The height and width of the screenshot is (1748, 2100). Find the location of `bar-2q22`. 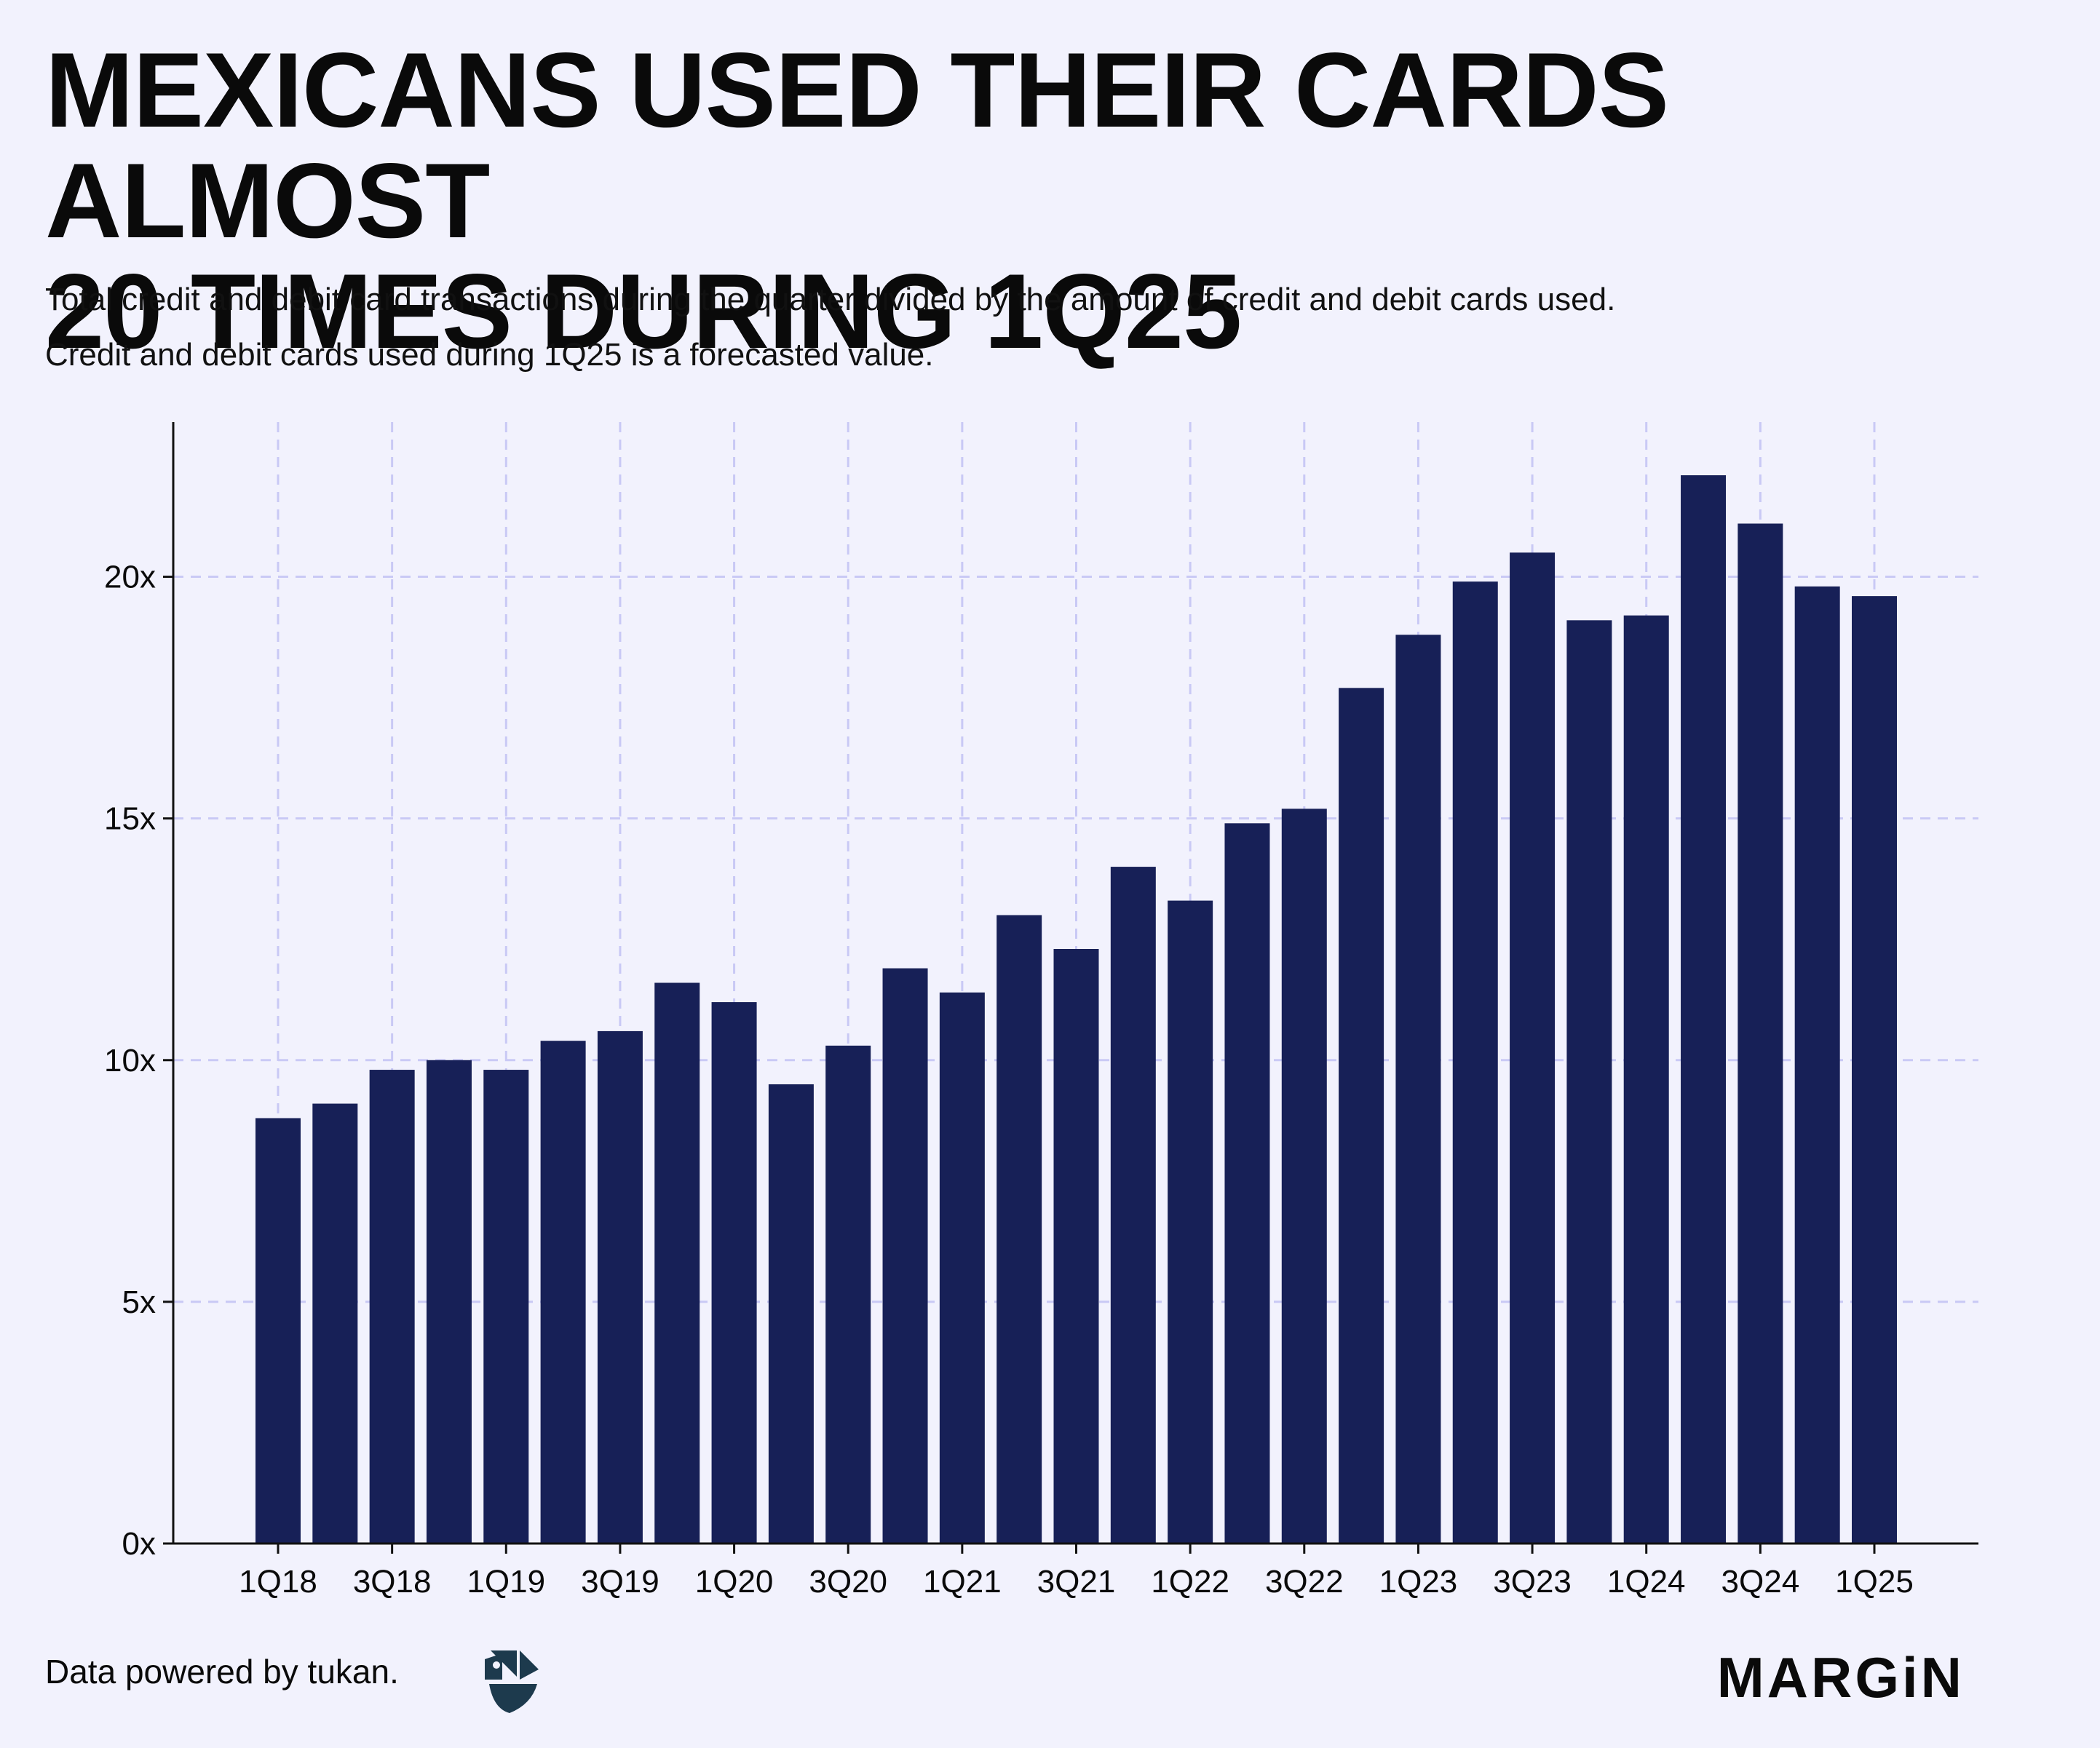

bar-2q22 is located at coordinates (1247, 1183).